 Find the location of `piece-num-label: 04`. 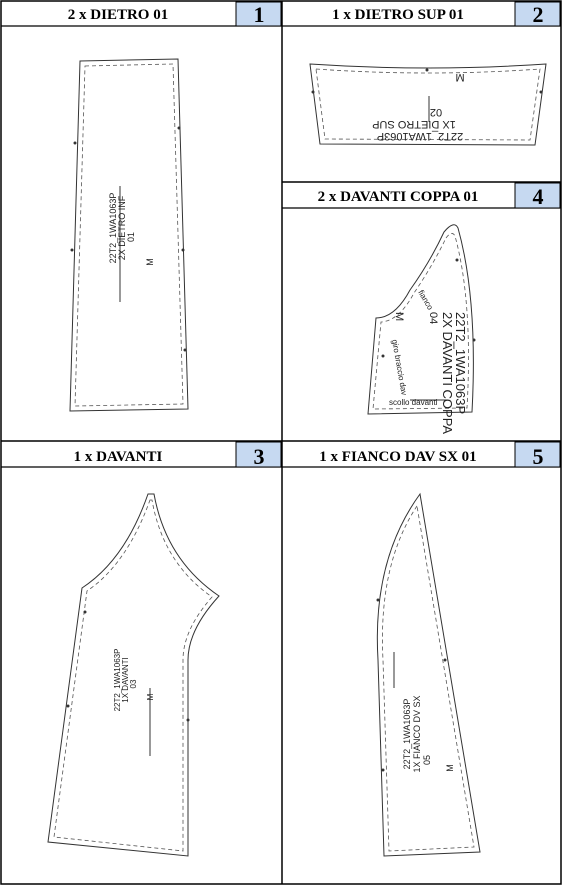

piece-num-label: 04 is located at coordinates (433, 318).